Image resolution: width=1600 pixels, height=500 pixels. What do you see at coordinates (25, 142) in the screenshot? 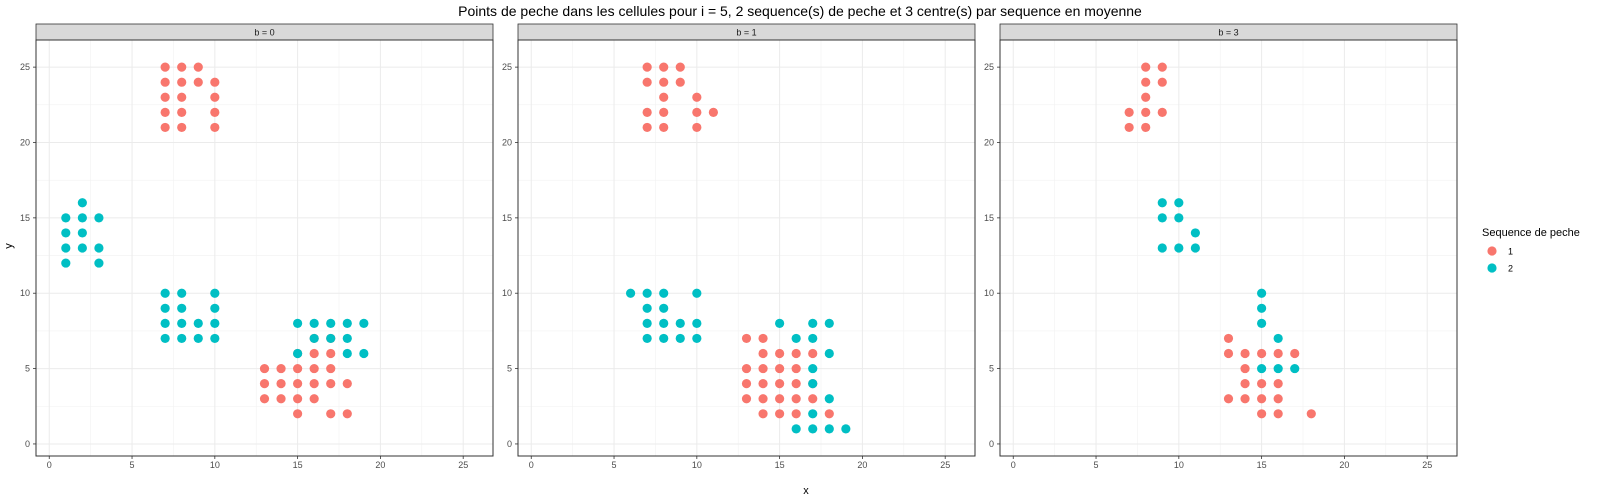
I see `y-tick-label: 20` at bounding box center [25, 142].